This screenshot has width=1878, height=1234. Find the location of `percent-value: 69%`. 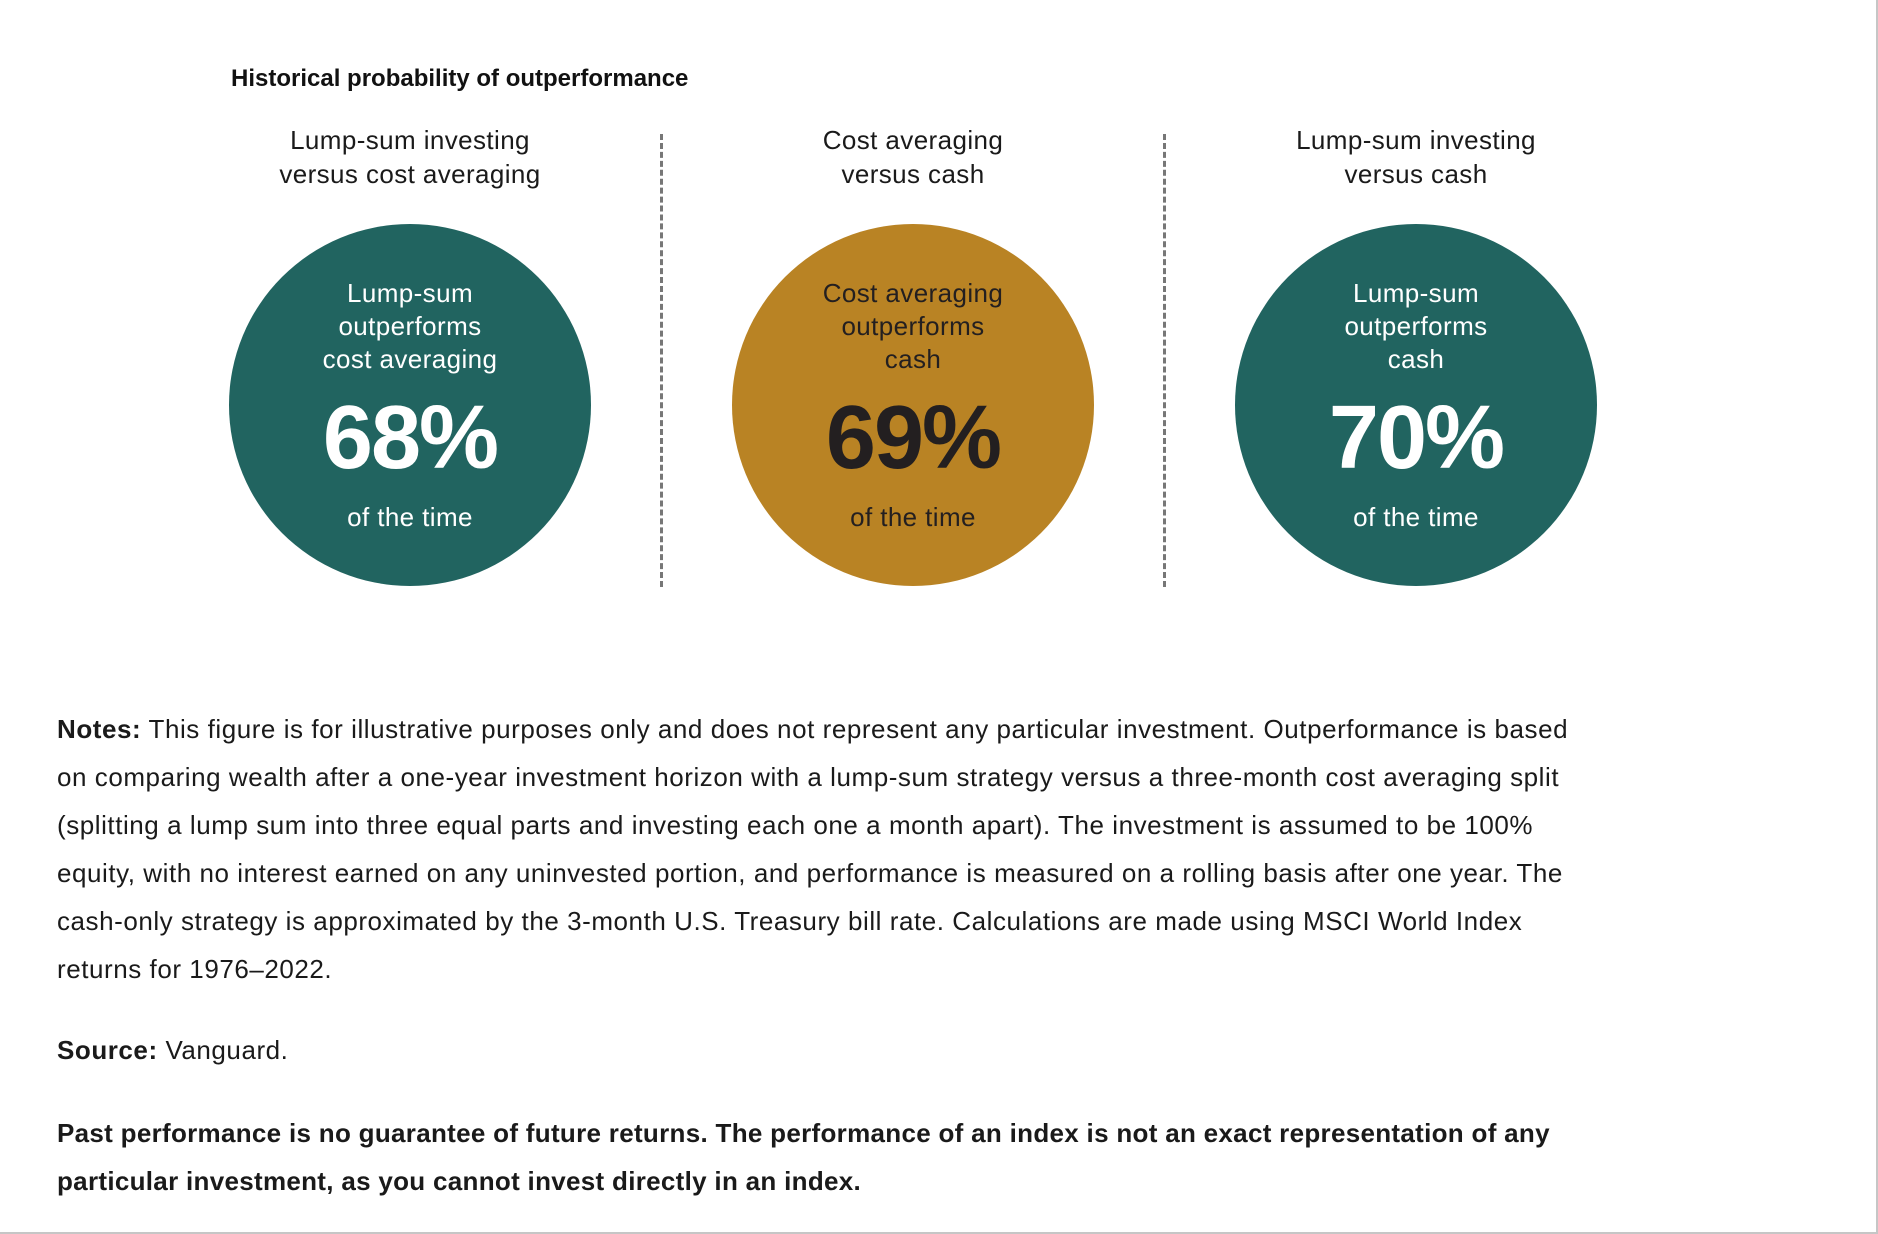

percent-value: 69% is located at coordinates (913, 438).